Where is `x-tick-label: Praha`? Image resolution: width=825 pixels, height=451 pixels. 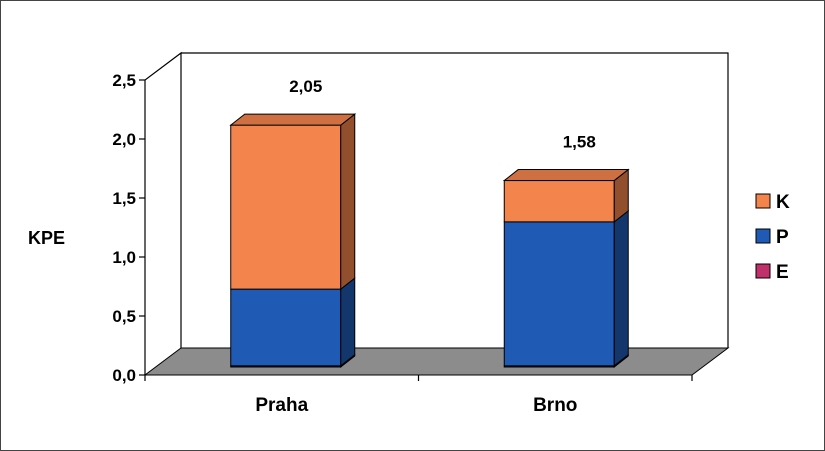
x-tick-label: Praha is located at coordinates (281, 405).